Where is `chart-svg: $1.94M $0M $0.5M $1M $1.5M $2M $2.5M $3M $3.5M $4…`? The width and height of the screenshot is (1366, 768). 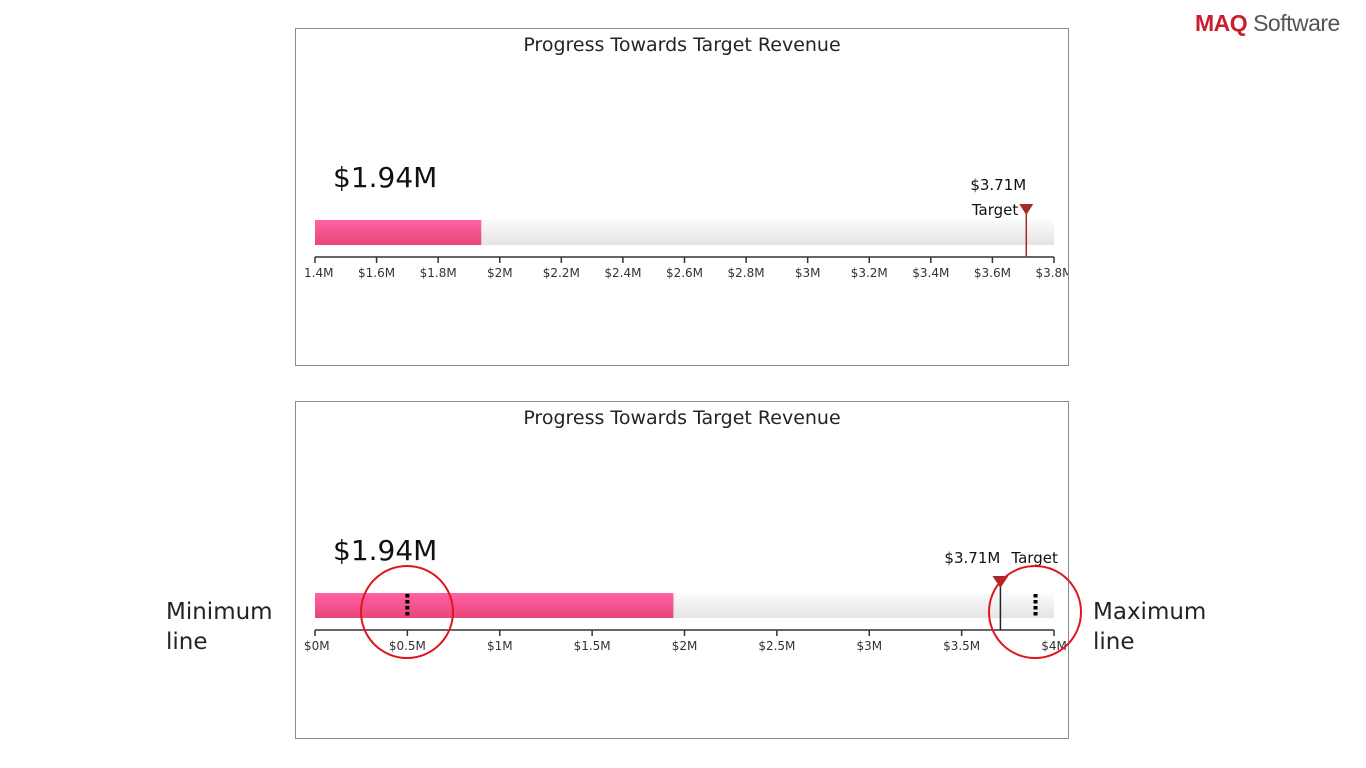
chart-svg: $1.94M $0M $0.5M $1M $1.5M $2M $2.5M $3M $3.5M $4… is located at coordinates (685, 593).